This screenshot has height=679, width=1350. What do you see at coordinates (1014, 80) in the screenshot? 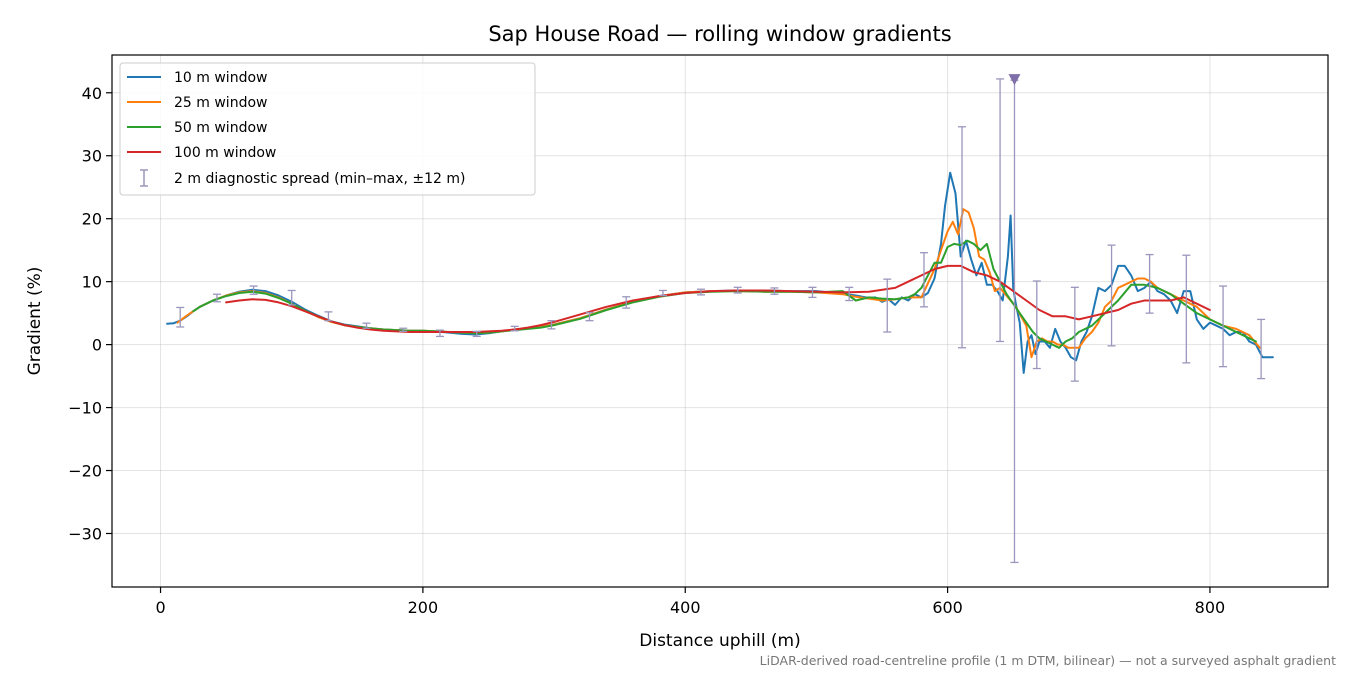
I see `clipped-errorbar-marker` at bounding box center [1014, 80].